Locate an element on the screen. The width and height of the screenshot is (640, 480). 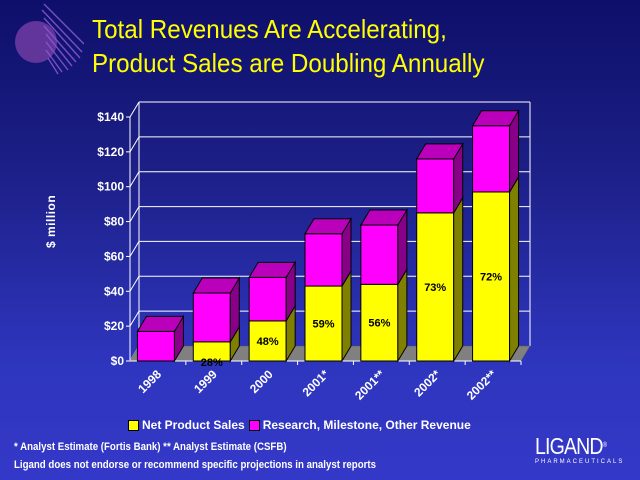
bar-other-2-top is located at coordinates (272, 269).